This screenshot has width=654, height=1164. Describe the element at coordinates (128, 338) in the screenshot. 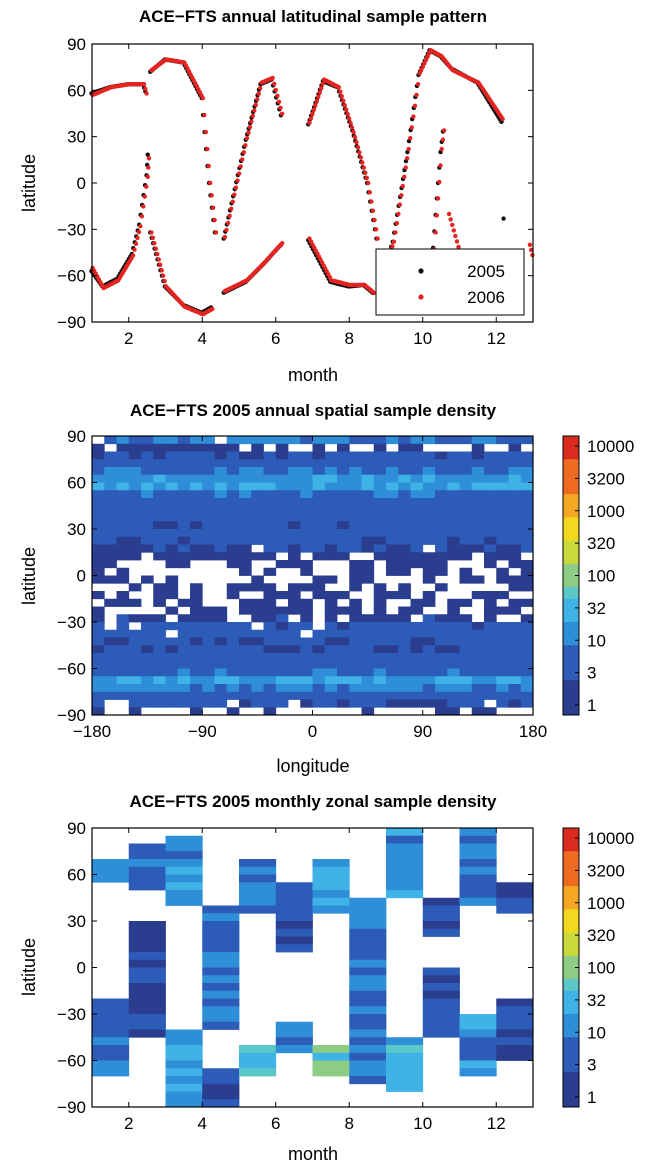

I see `x-tick-label: 2` at that location.